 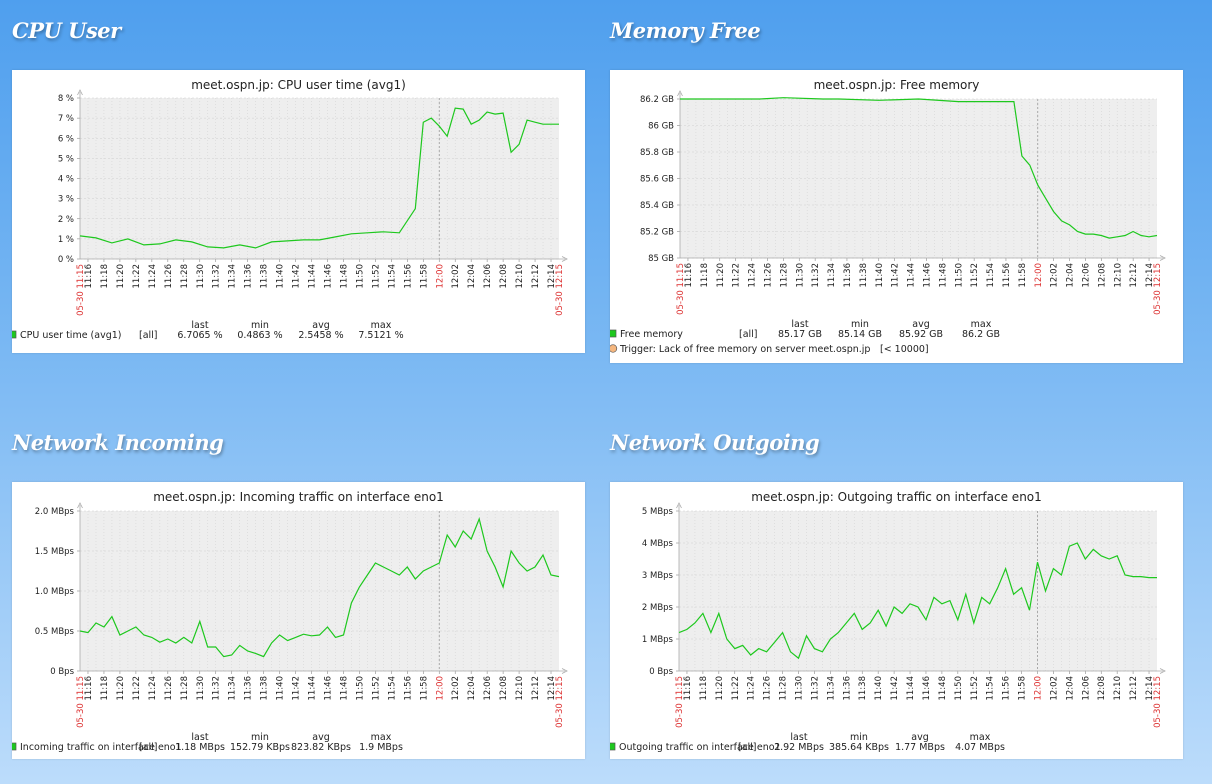 I want to click on legend-header: last, so click(x=798, y=737).